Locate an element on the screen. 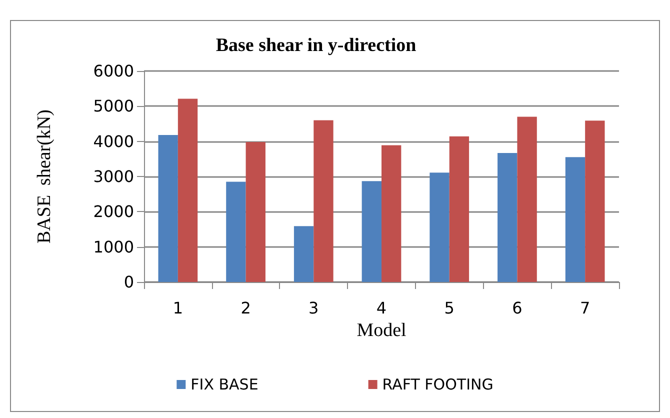 The height and width of the screenshot is (418, 670). x-tick-label: 6 is located at coordinates (517, 308).